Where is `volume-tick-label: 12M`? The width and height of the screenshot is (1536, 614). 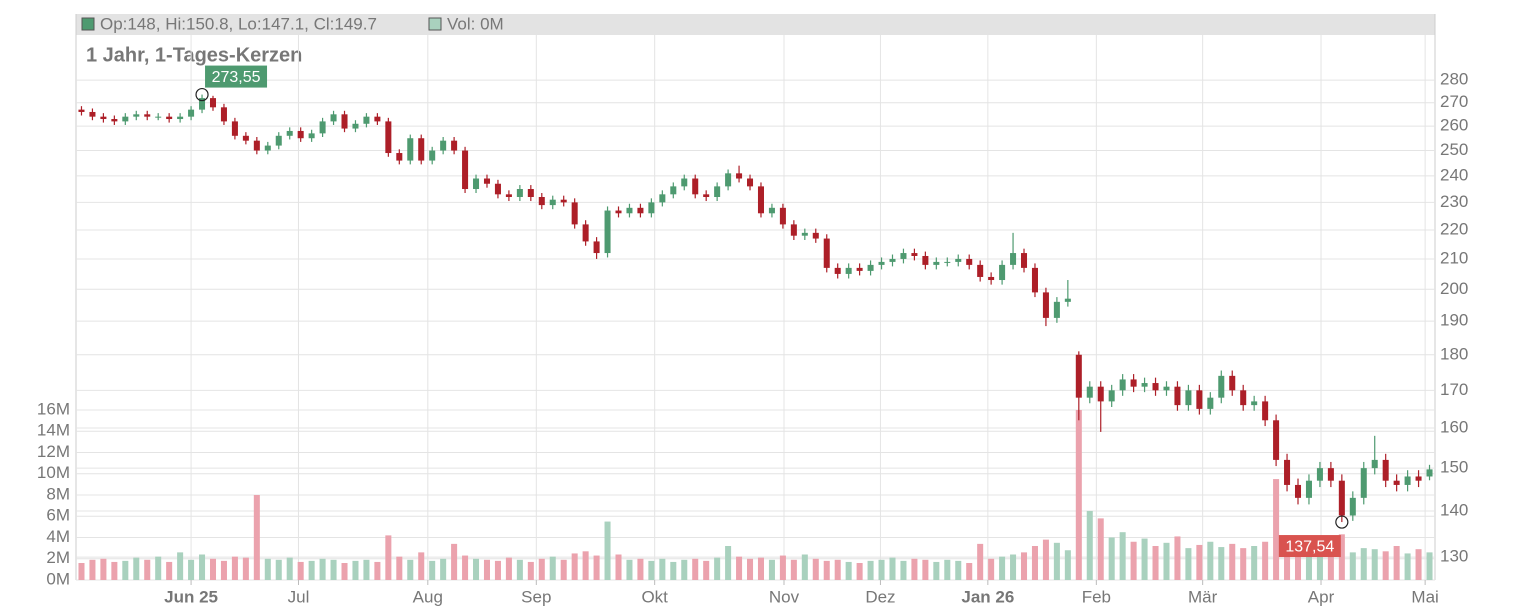 volume-tick-label: 12M is located at coordinates (53, 451).